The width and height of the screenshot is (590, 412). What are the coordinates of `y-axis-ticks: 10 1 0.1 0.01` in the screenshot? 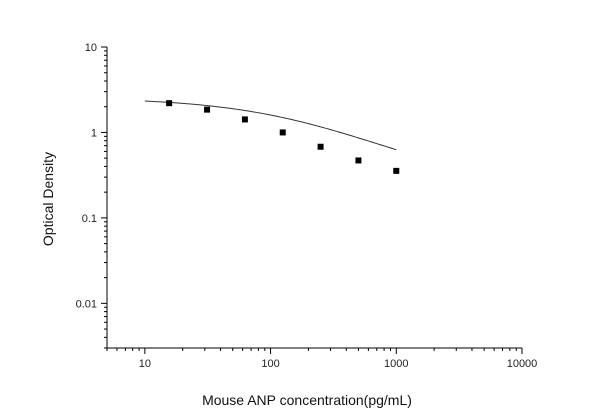 It's located at (91, 195).